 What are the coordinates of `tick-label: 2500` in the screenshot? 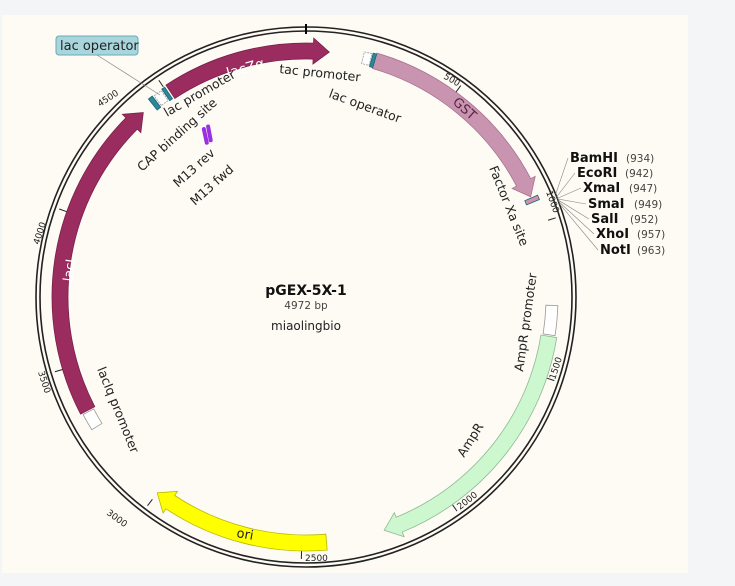 It's located at (316, 559).